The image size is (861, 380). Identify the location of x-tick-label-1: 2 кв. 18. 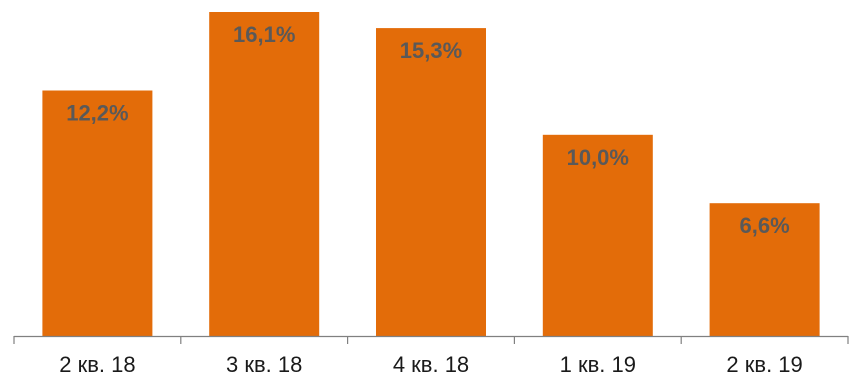
(97, 364).